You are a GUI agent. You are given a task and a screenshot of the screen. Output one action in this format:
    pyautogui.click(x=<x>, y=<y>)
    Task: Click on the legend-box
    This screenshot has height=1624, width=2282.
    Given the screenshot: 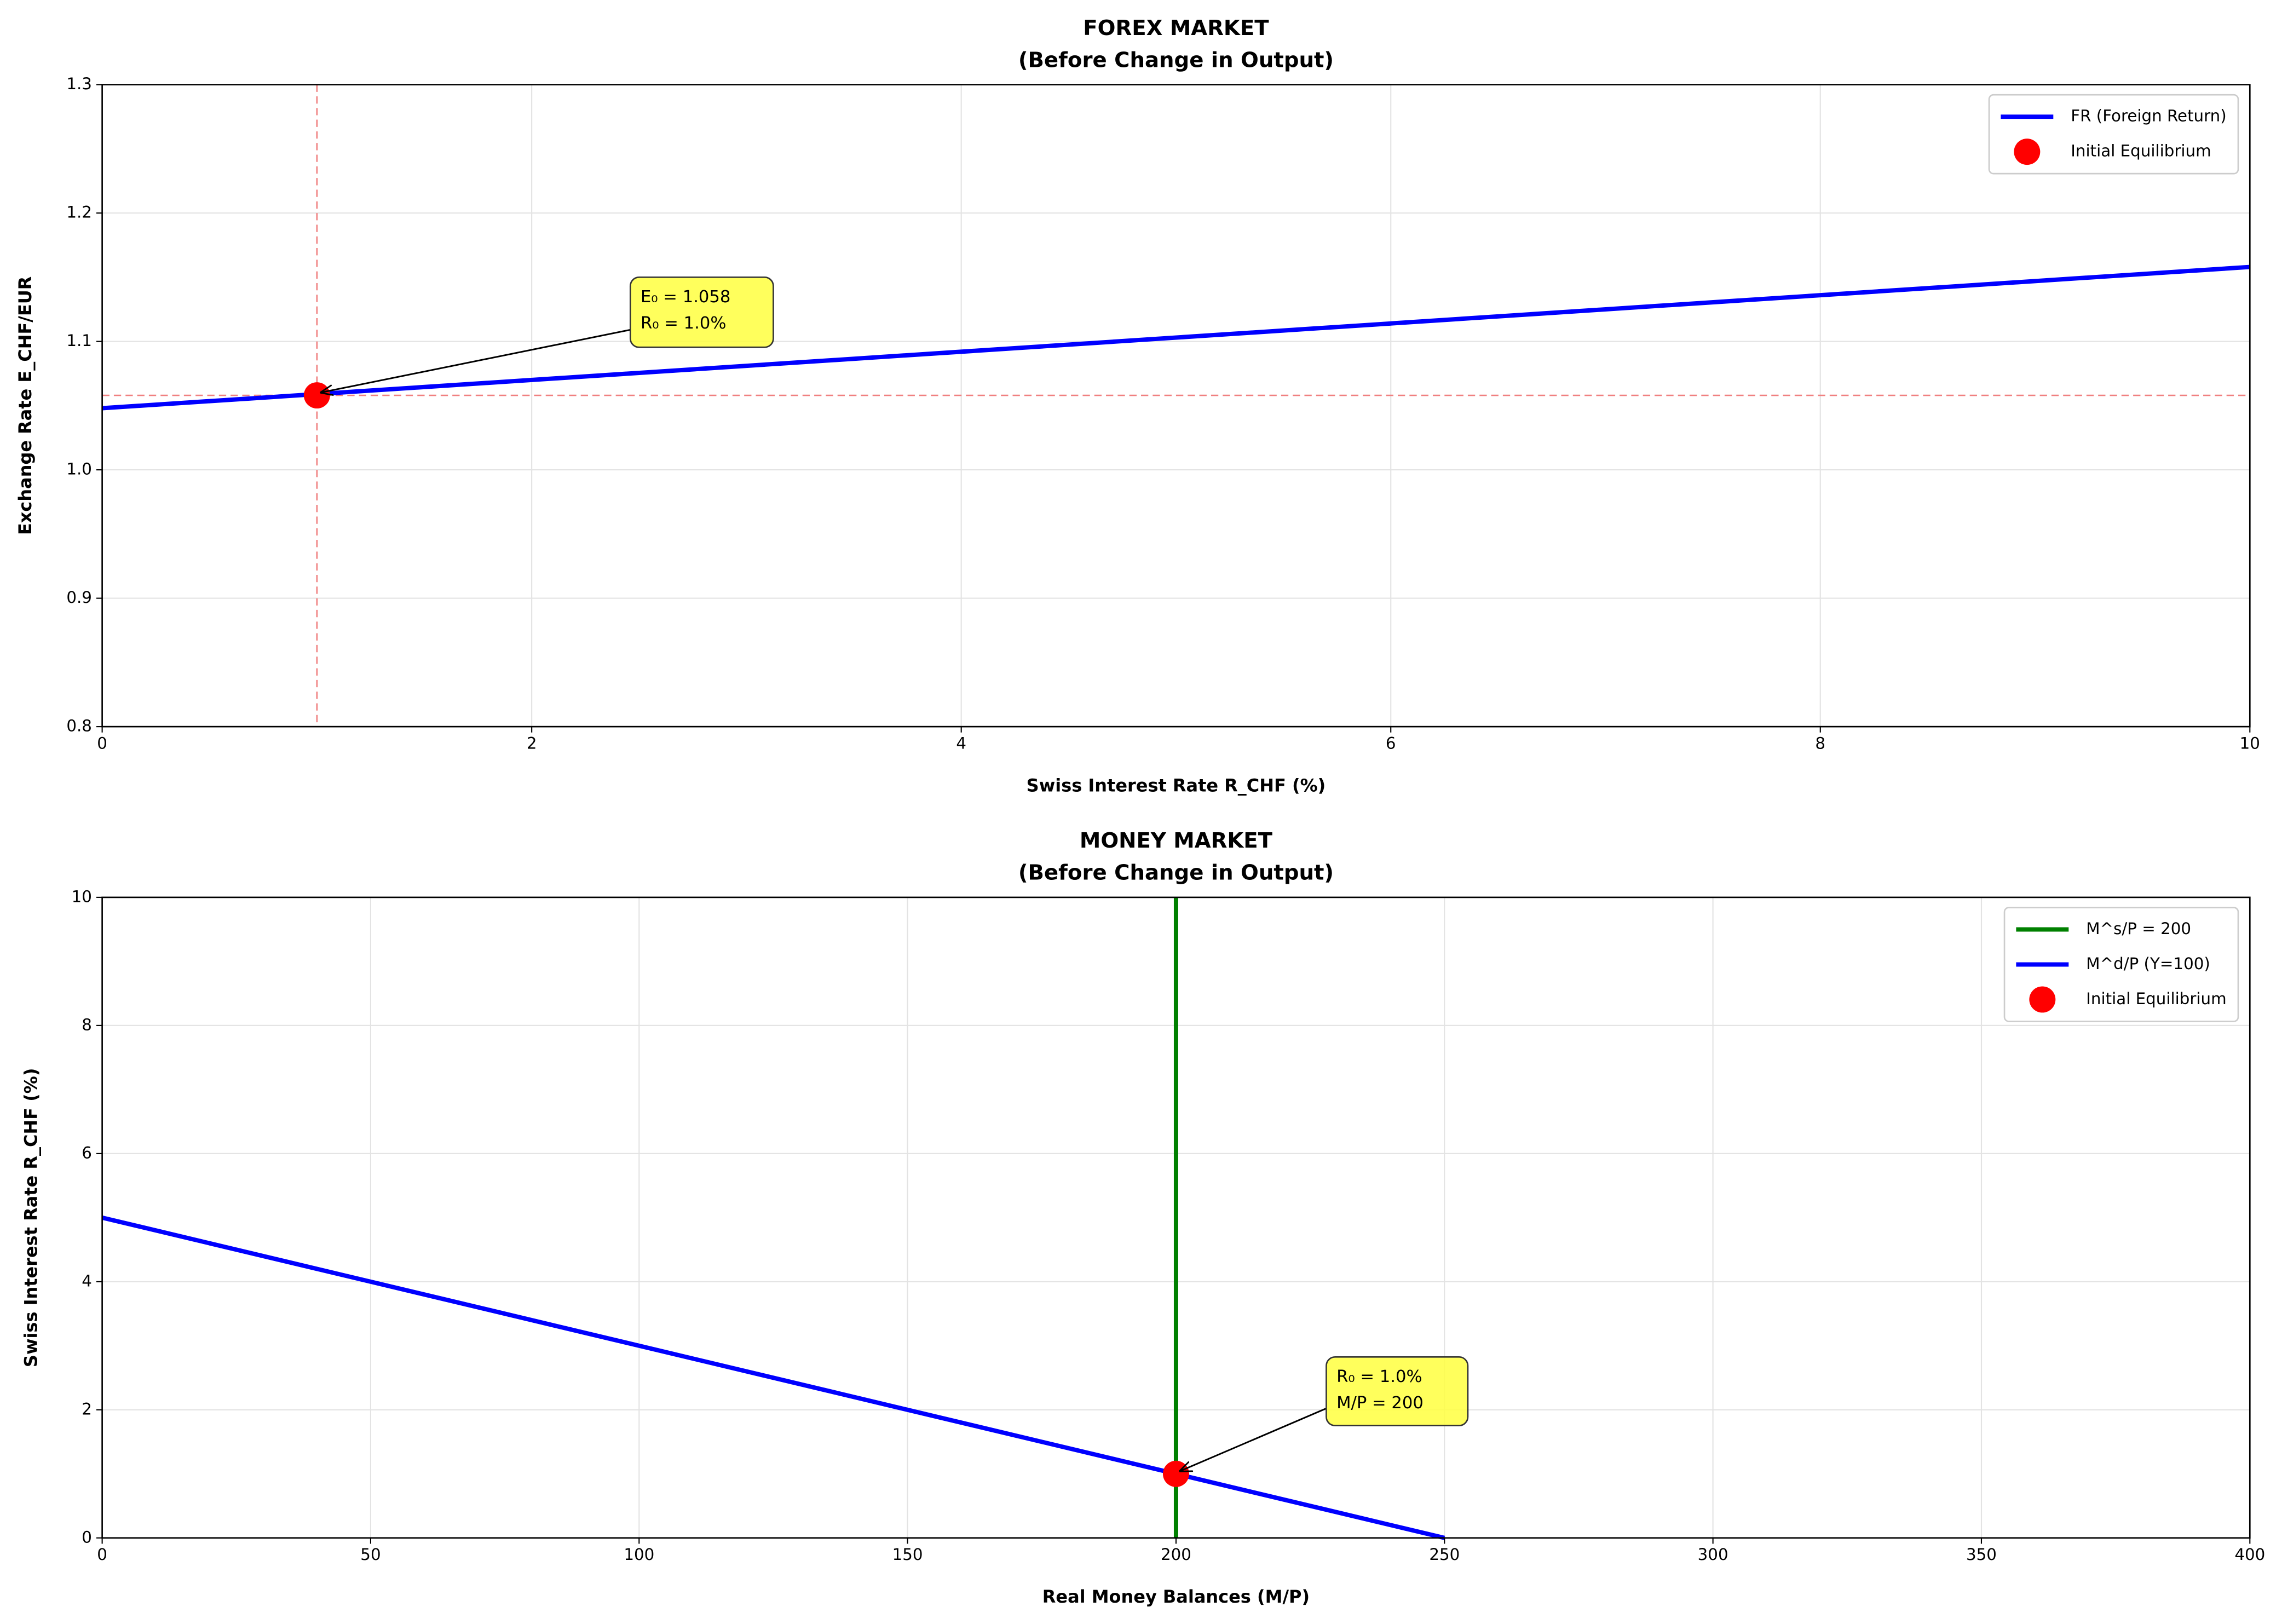 What is the action you would take?
    pyautogui.click(x=2121, y=965)
    